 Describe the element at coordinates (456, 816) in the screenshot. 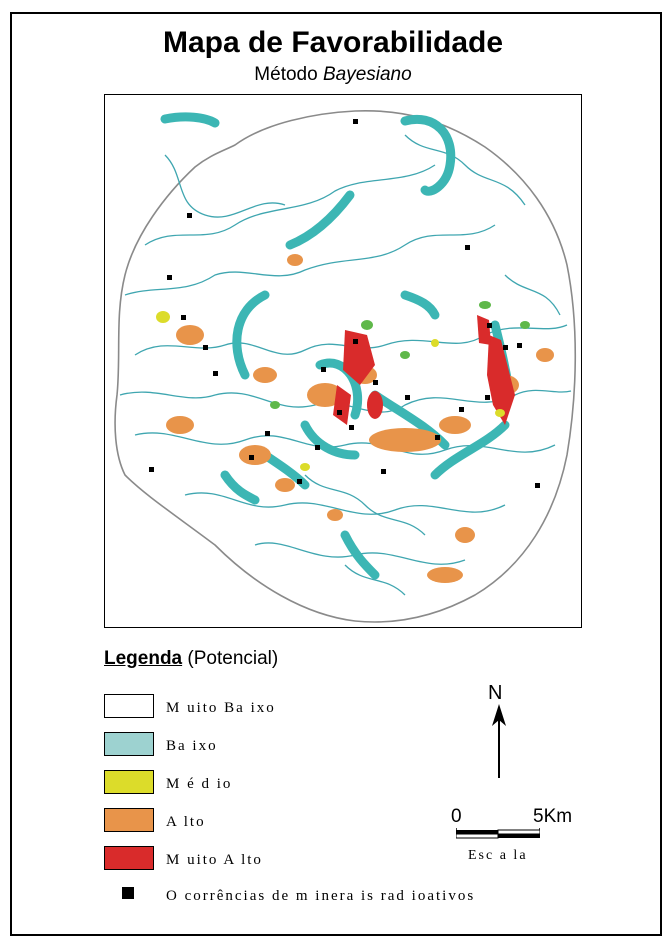

I see `scale-start: 0` at that location.